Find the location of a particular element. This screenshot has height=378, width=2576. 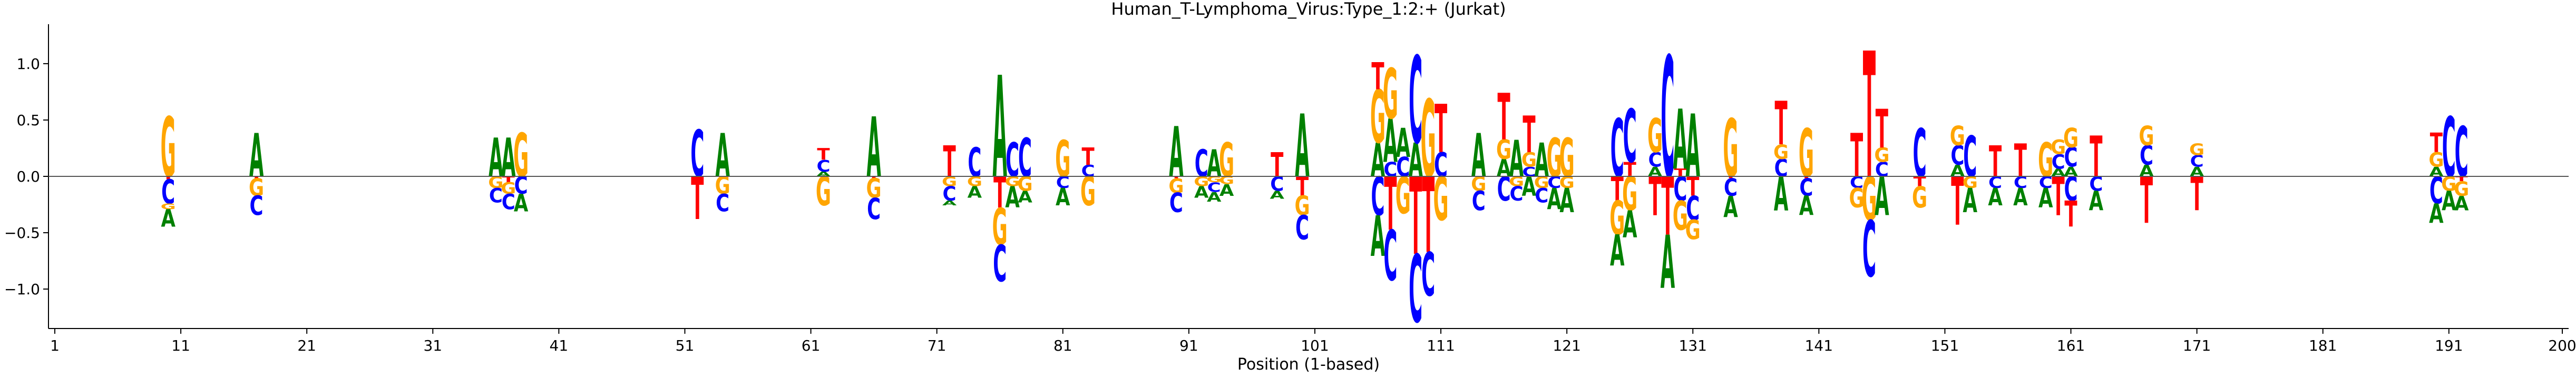

x-tick-label: 1 is located at coordinates (55, 345).